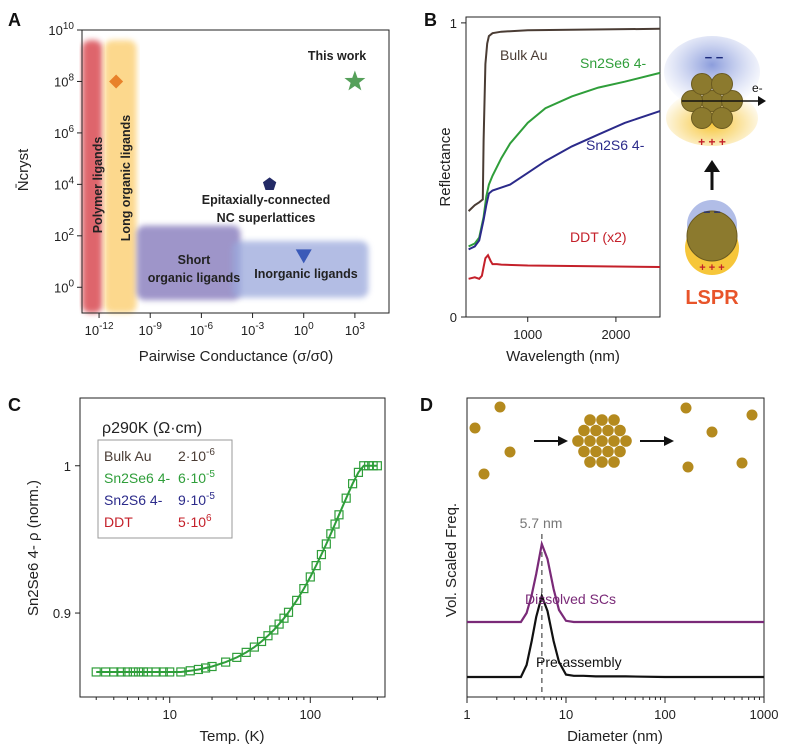 The height and width of the screenshot is (751, 806). Describe the element at coordinates (118, 522) in the screenshot. I see `legend-entry-label: DDT` at that location.